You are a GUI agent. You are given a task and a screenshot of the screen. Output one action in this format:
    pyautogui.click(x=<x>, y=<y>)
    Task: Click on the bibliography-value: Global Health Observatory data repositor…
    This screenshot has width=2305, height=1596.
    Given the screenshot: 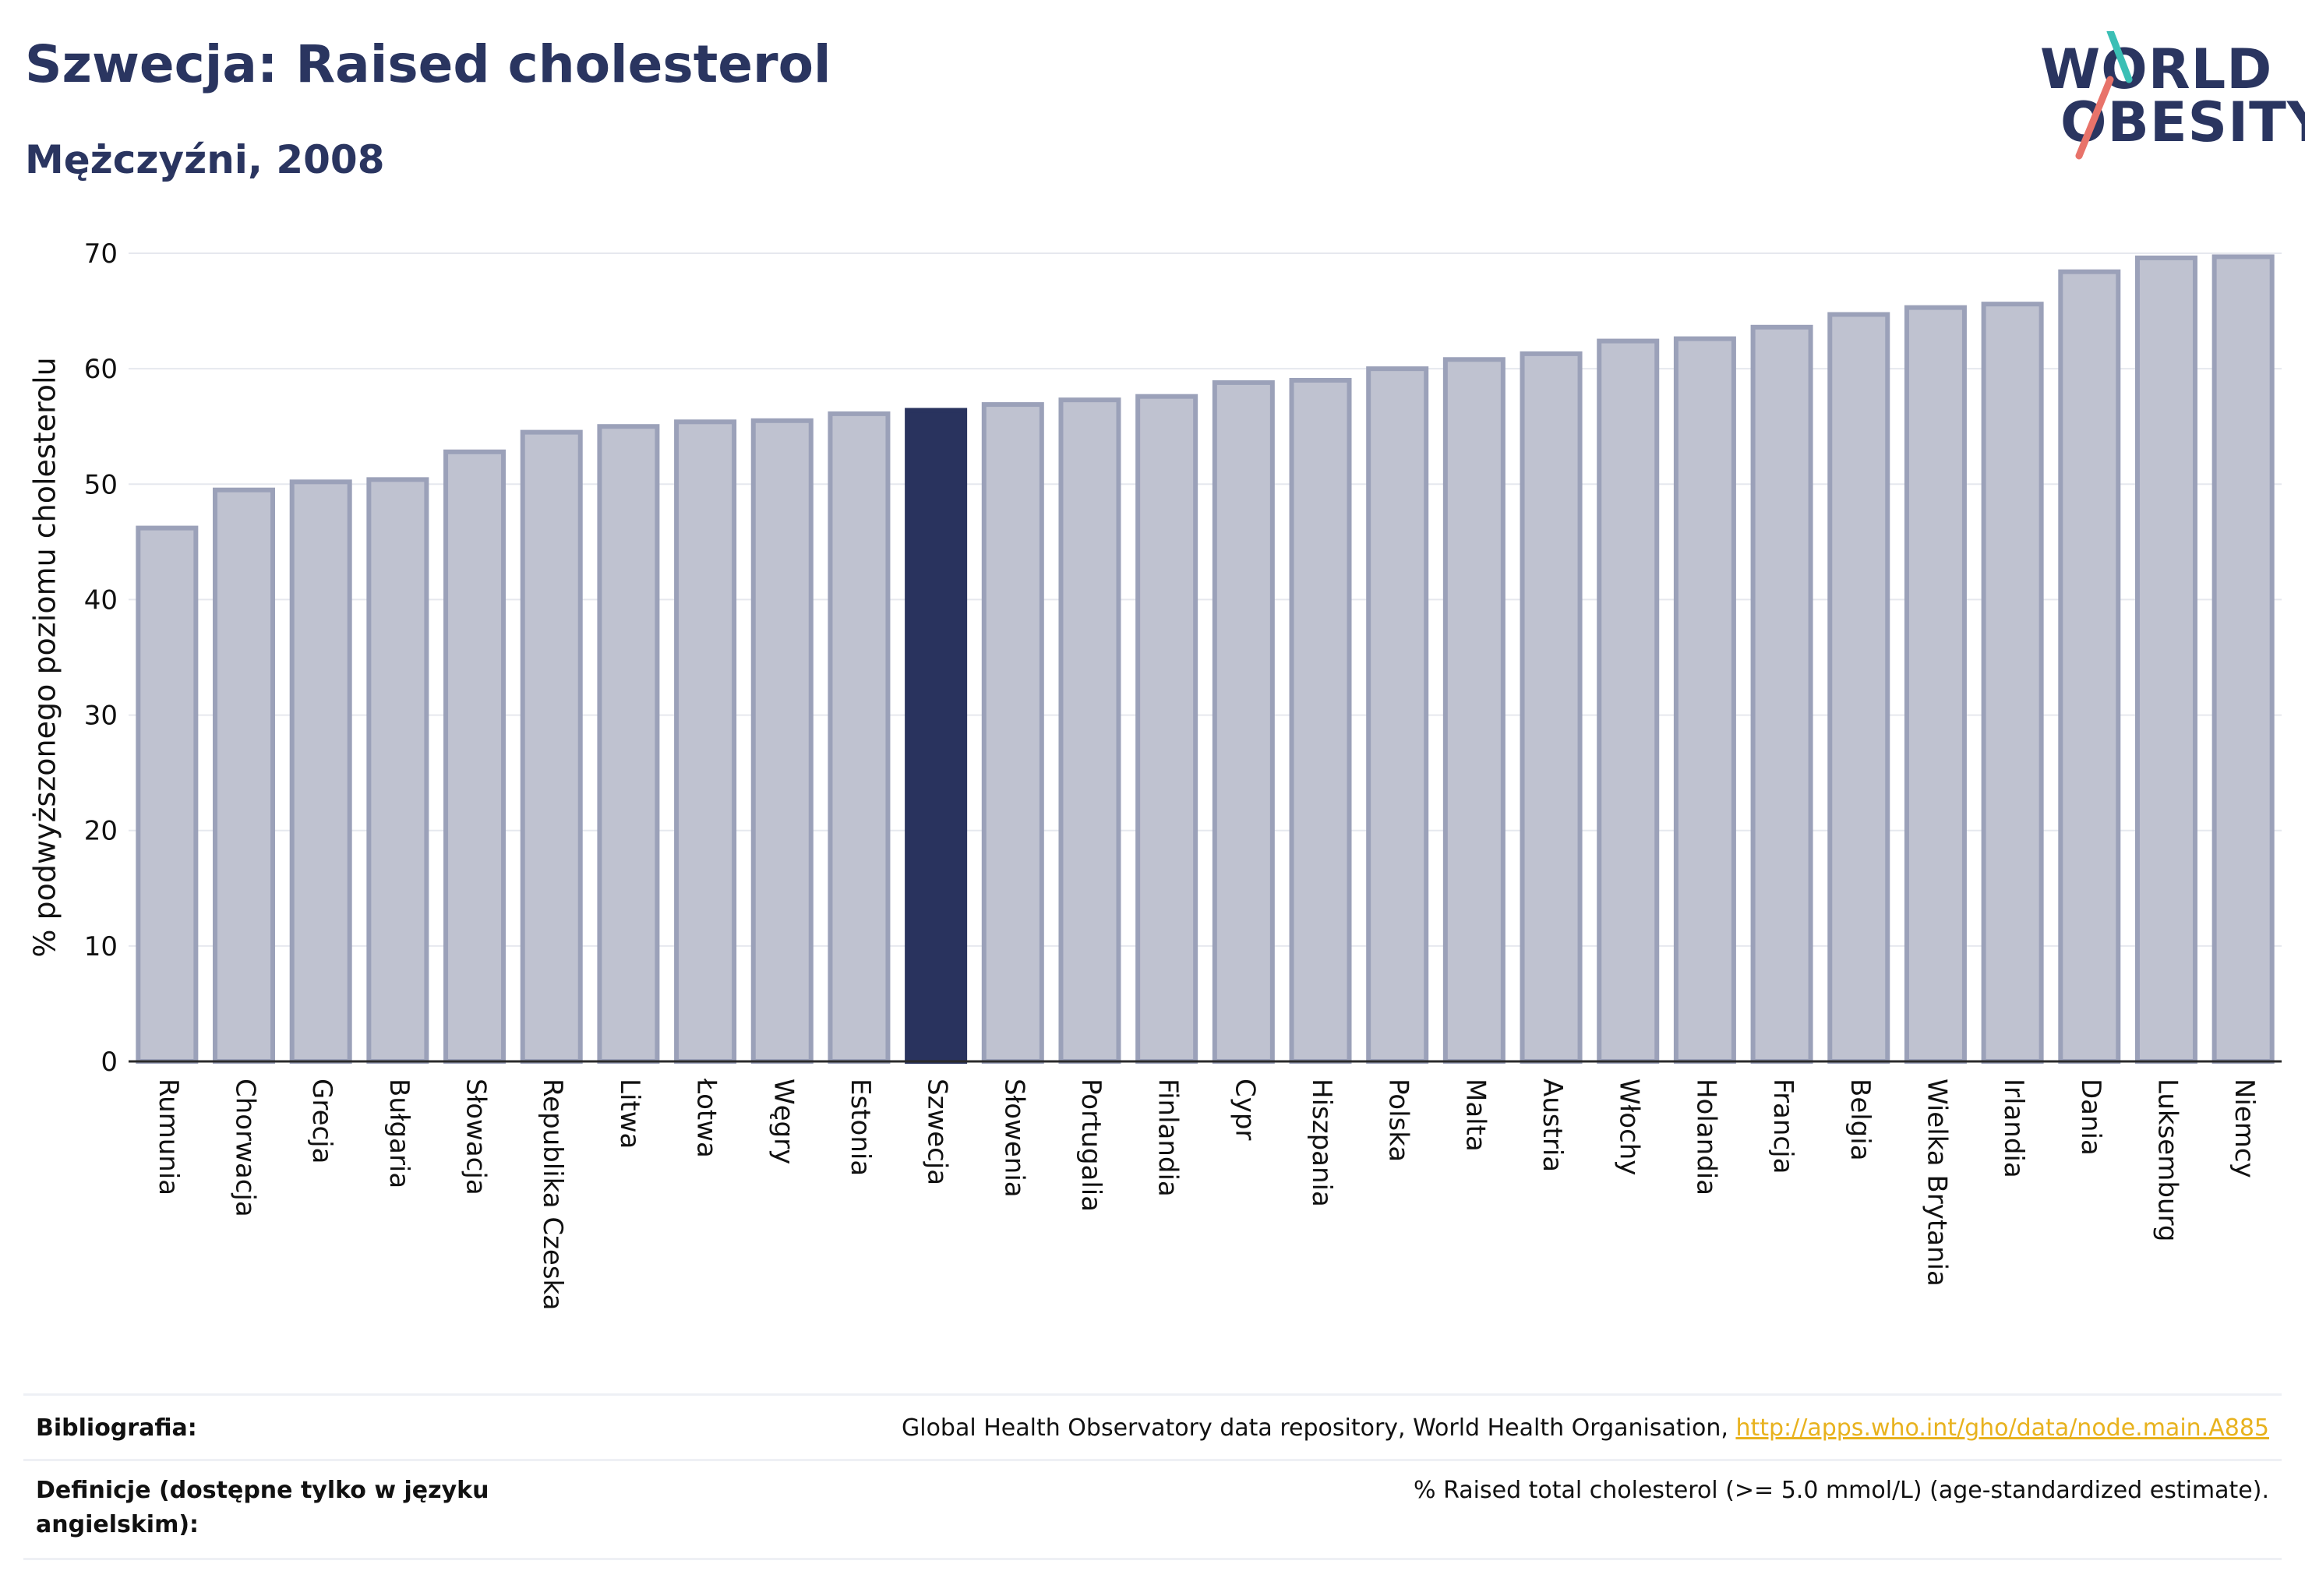 What is the action you would take?
    pyautogui.click(x=1585, y=1428)
    